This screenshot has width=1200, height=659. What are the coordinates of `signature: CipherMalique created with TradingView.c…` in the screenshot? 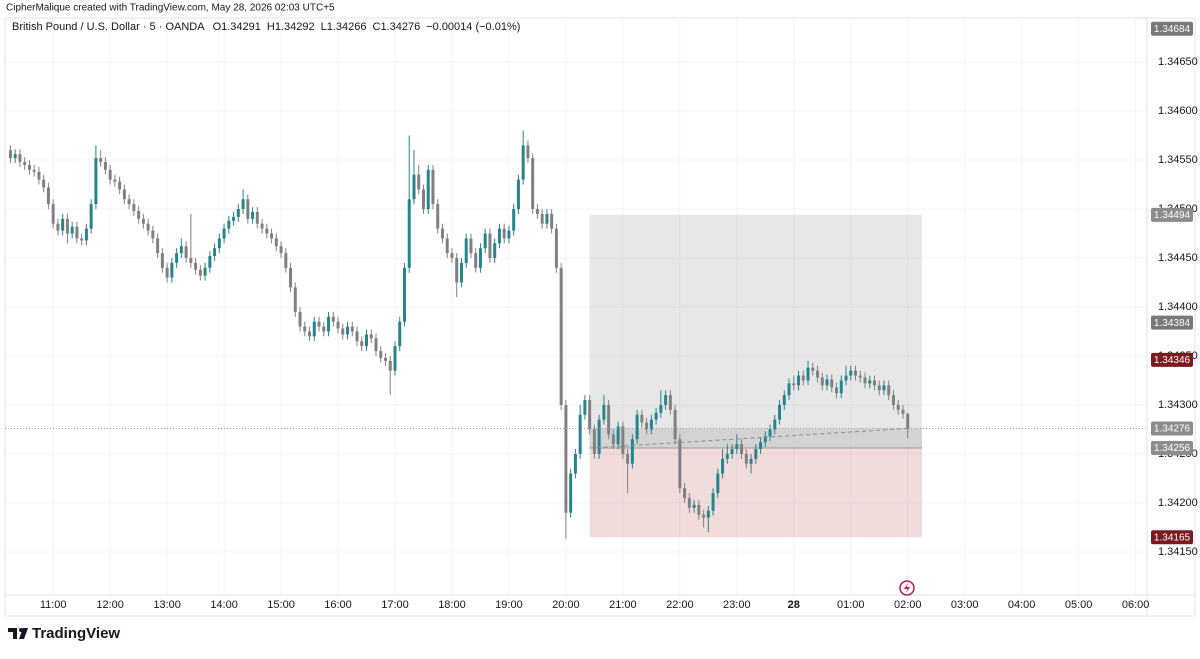 It's located at (170, 8).